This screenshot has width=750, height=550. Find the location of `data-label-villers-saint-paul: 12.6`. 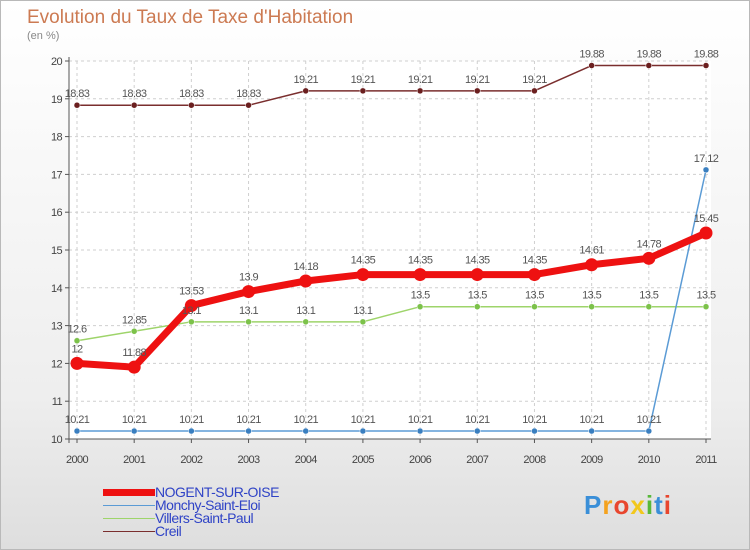

data-label-villers-saint-paul: 12.6 is located at coordinates (76, 330).